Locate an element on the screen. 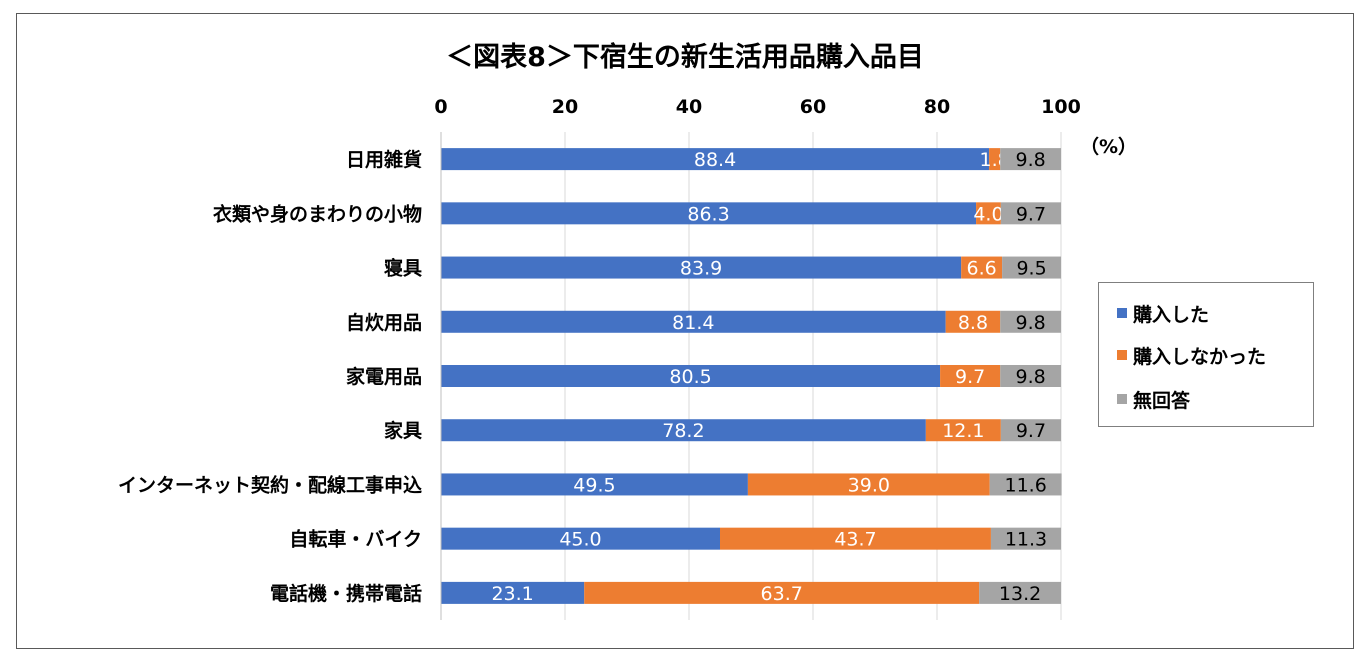  x-tick-label: 20 is located at coordinates (565, 107).